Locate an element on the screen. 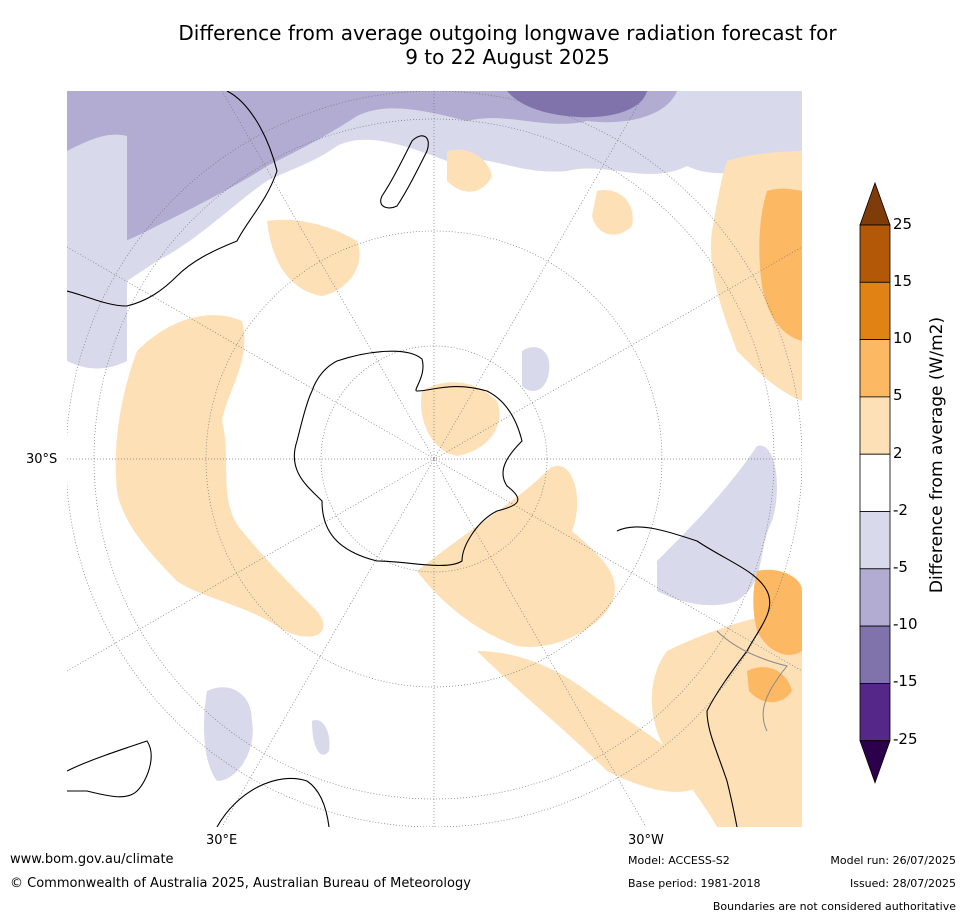 This screenshot has height=919, width=965. south-america-coastline is located at coordinates (693, 676).